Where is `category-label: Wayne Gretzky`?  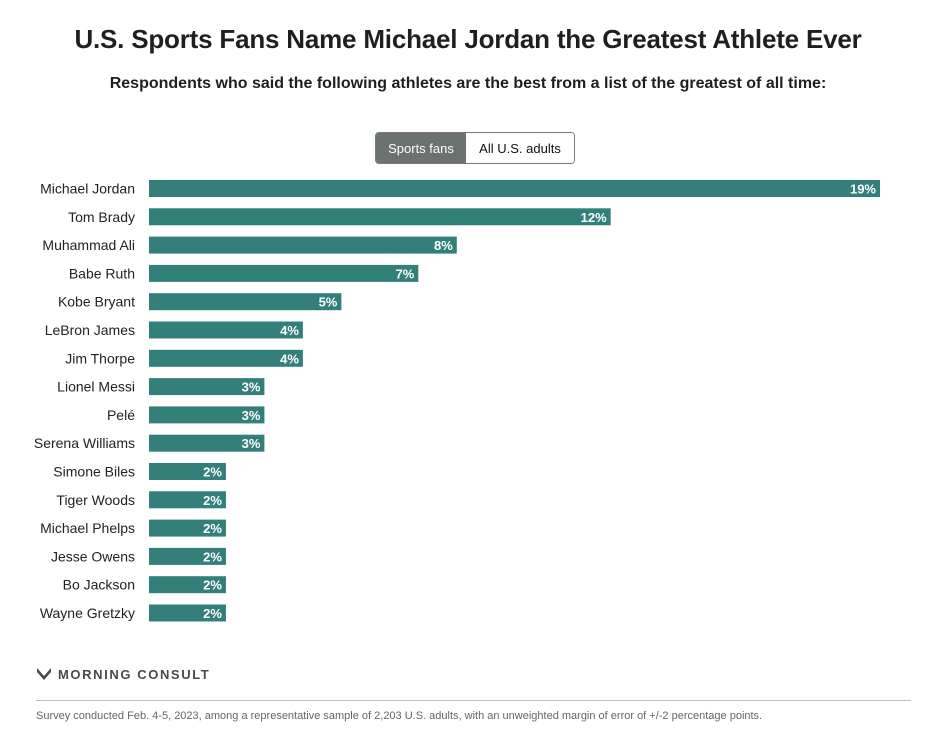 category-label: Wayne Gretzky is located at coordinates (87, 613).